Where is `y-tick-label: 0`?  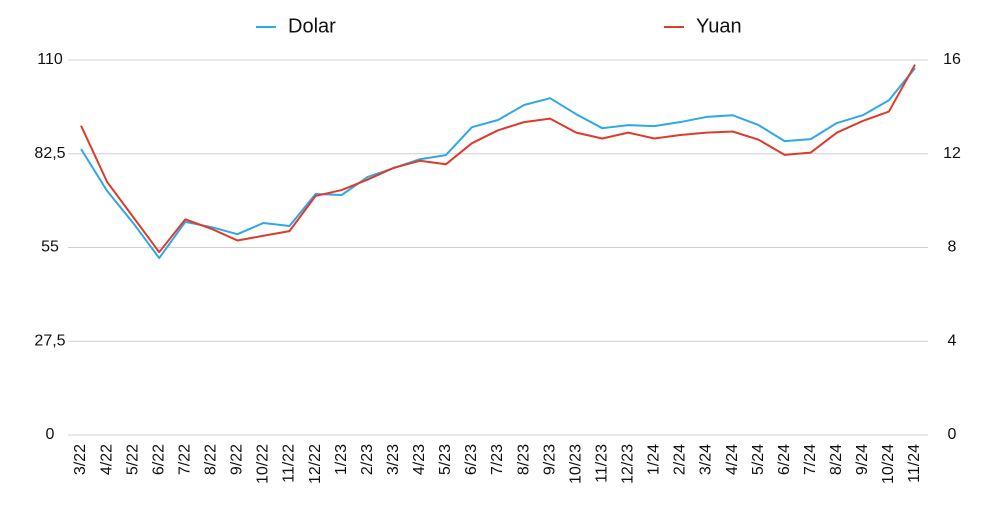
y-tick-label: 0 is located at coordinates (50, 434).